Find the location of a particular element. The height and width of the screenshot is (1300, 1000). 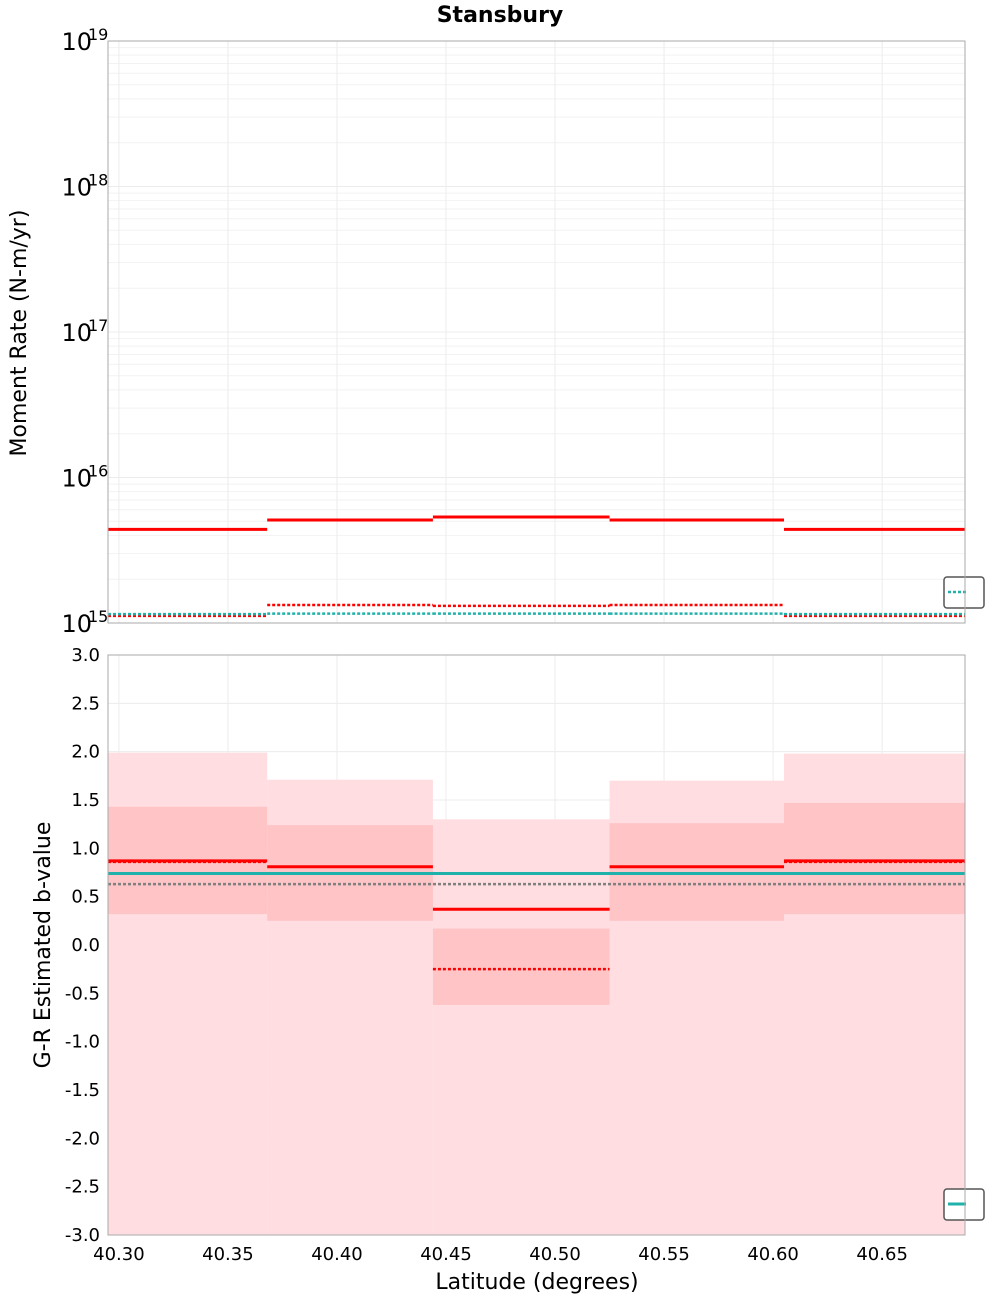

bottom-y-tick-label: 0.0 is located at coordinates (85, 945).